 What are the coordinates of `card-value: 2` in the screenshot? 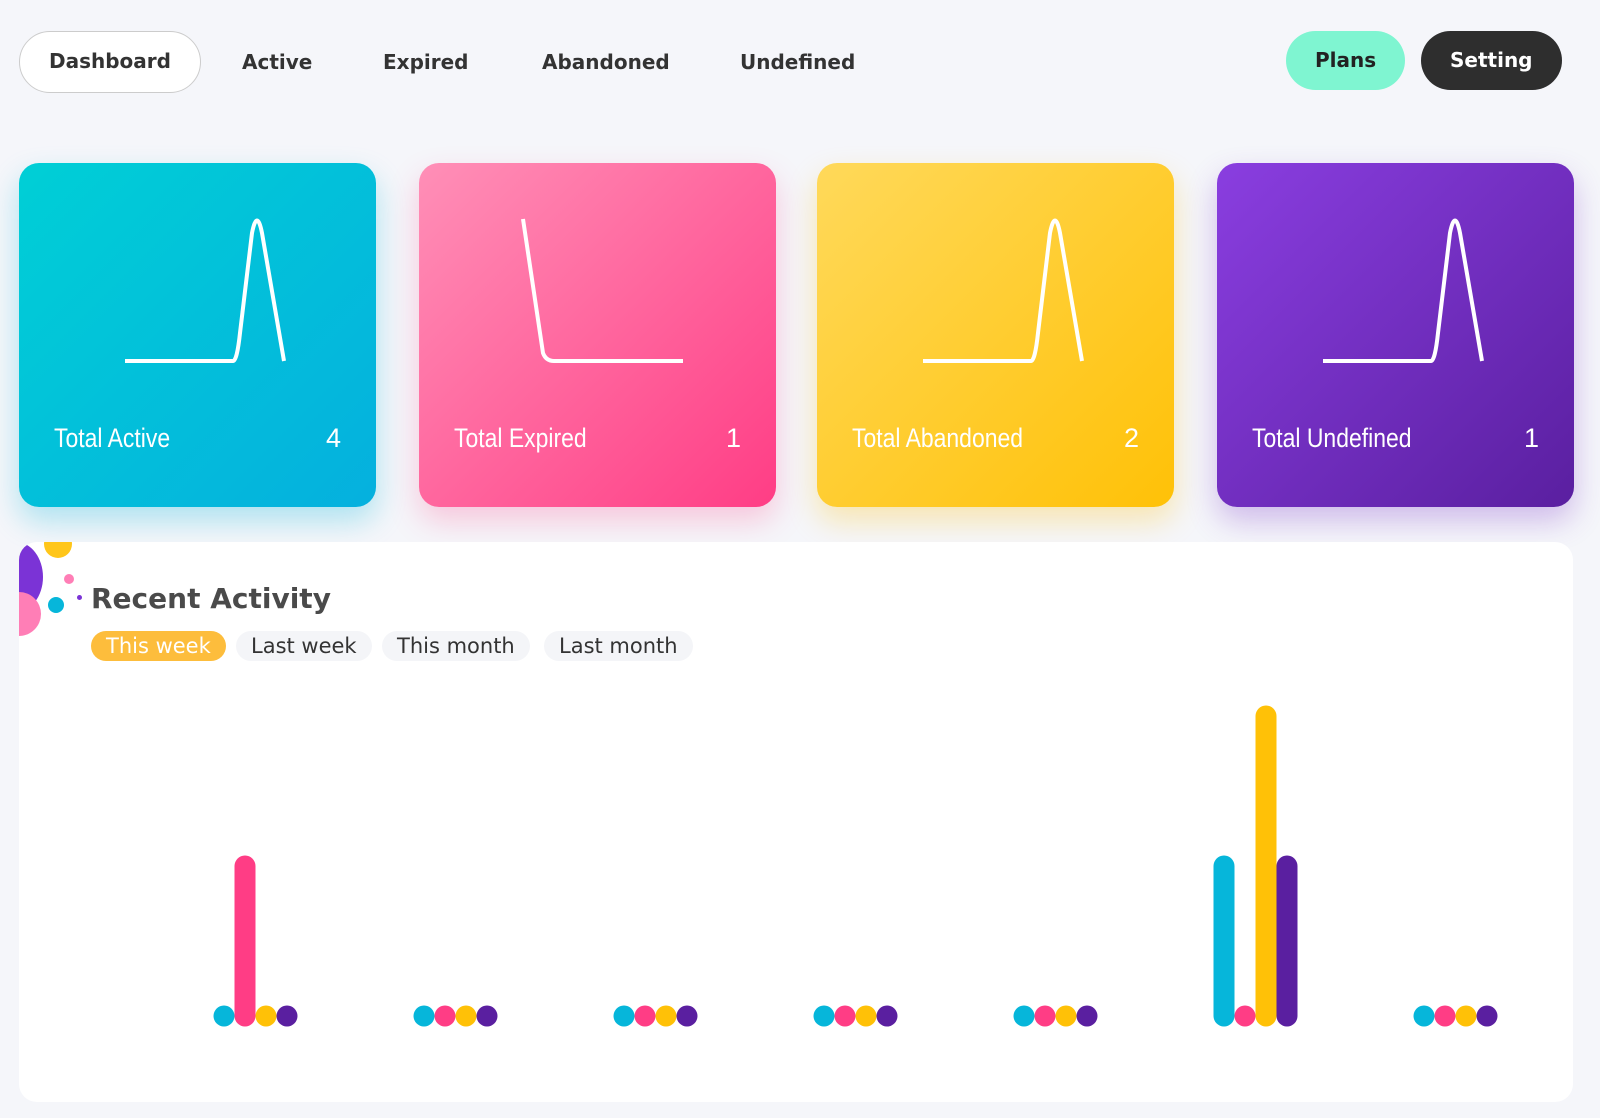 It's located at (1131, 438).